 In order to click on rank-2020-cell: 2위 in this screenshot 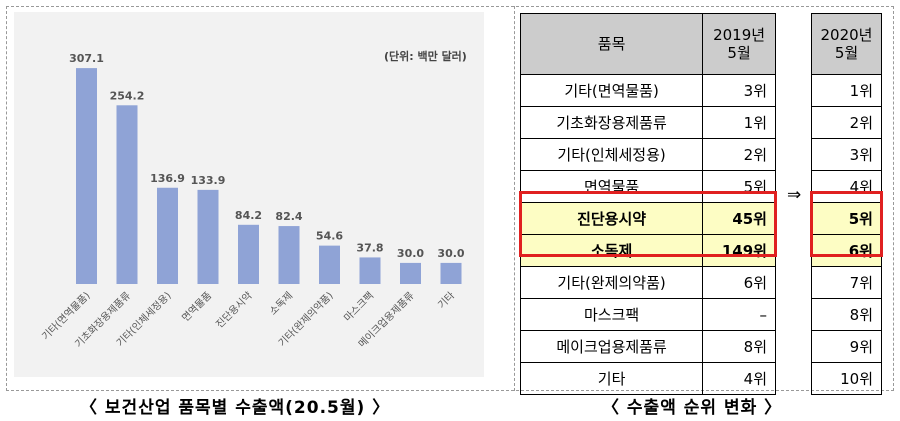, I will do `click(846, 122)`.